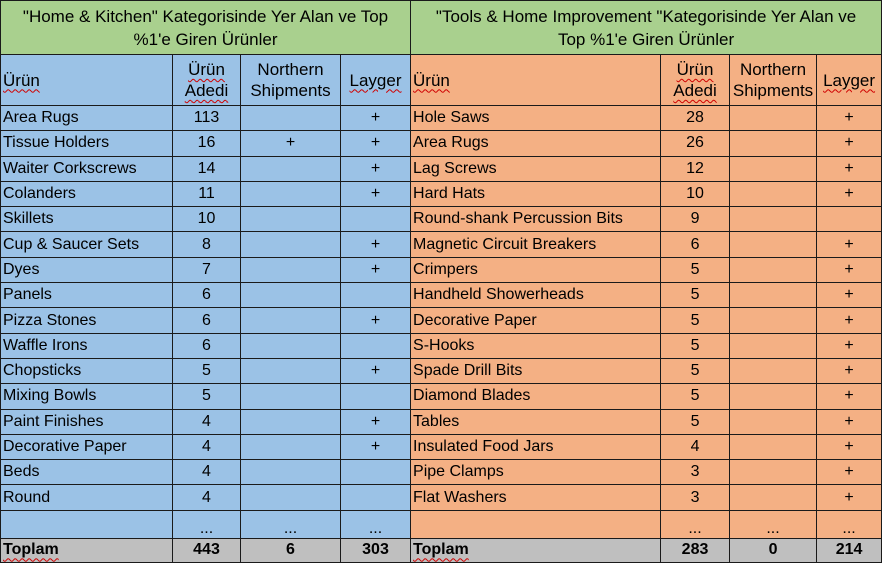 The height and width of the screenshot is (563, 884). I want to click on left-header-layger: Layger, so click(375, 80).